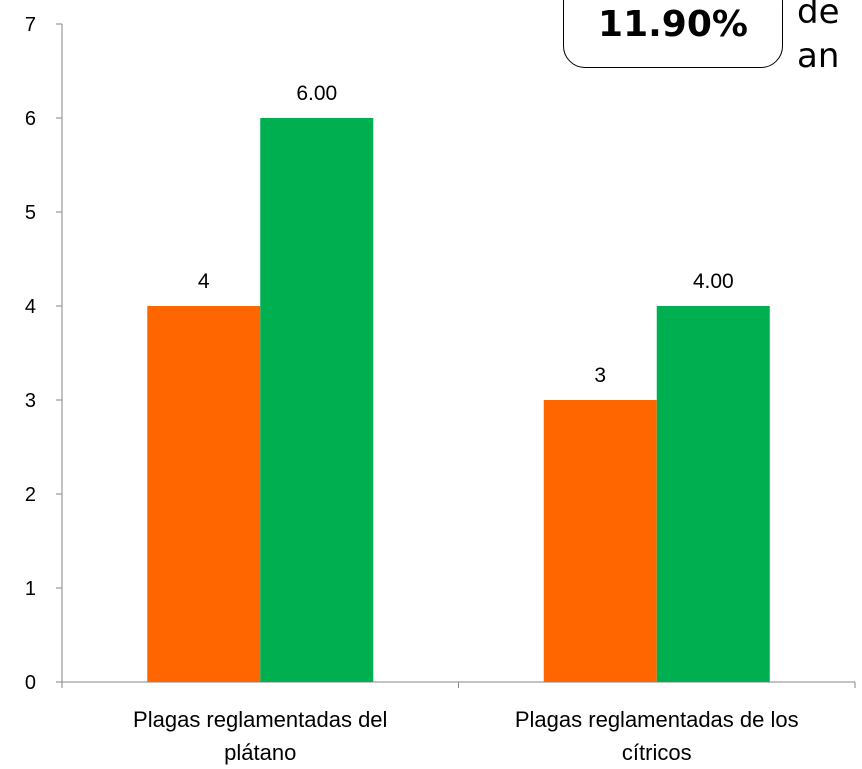 The width and height of the screenshot is (862, 769). Describe the element at coordinates (600, 375) in the screenshot. I see `data-label: 3` at that location.